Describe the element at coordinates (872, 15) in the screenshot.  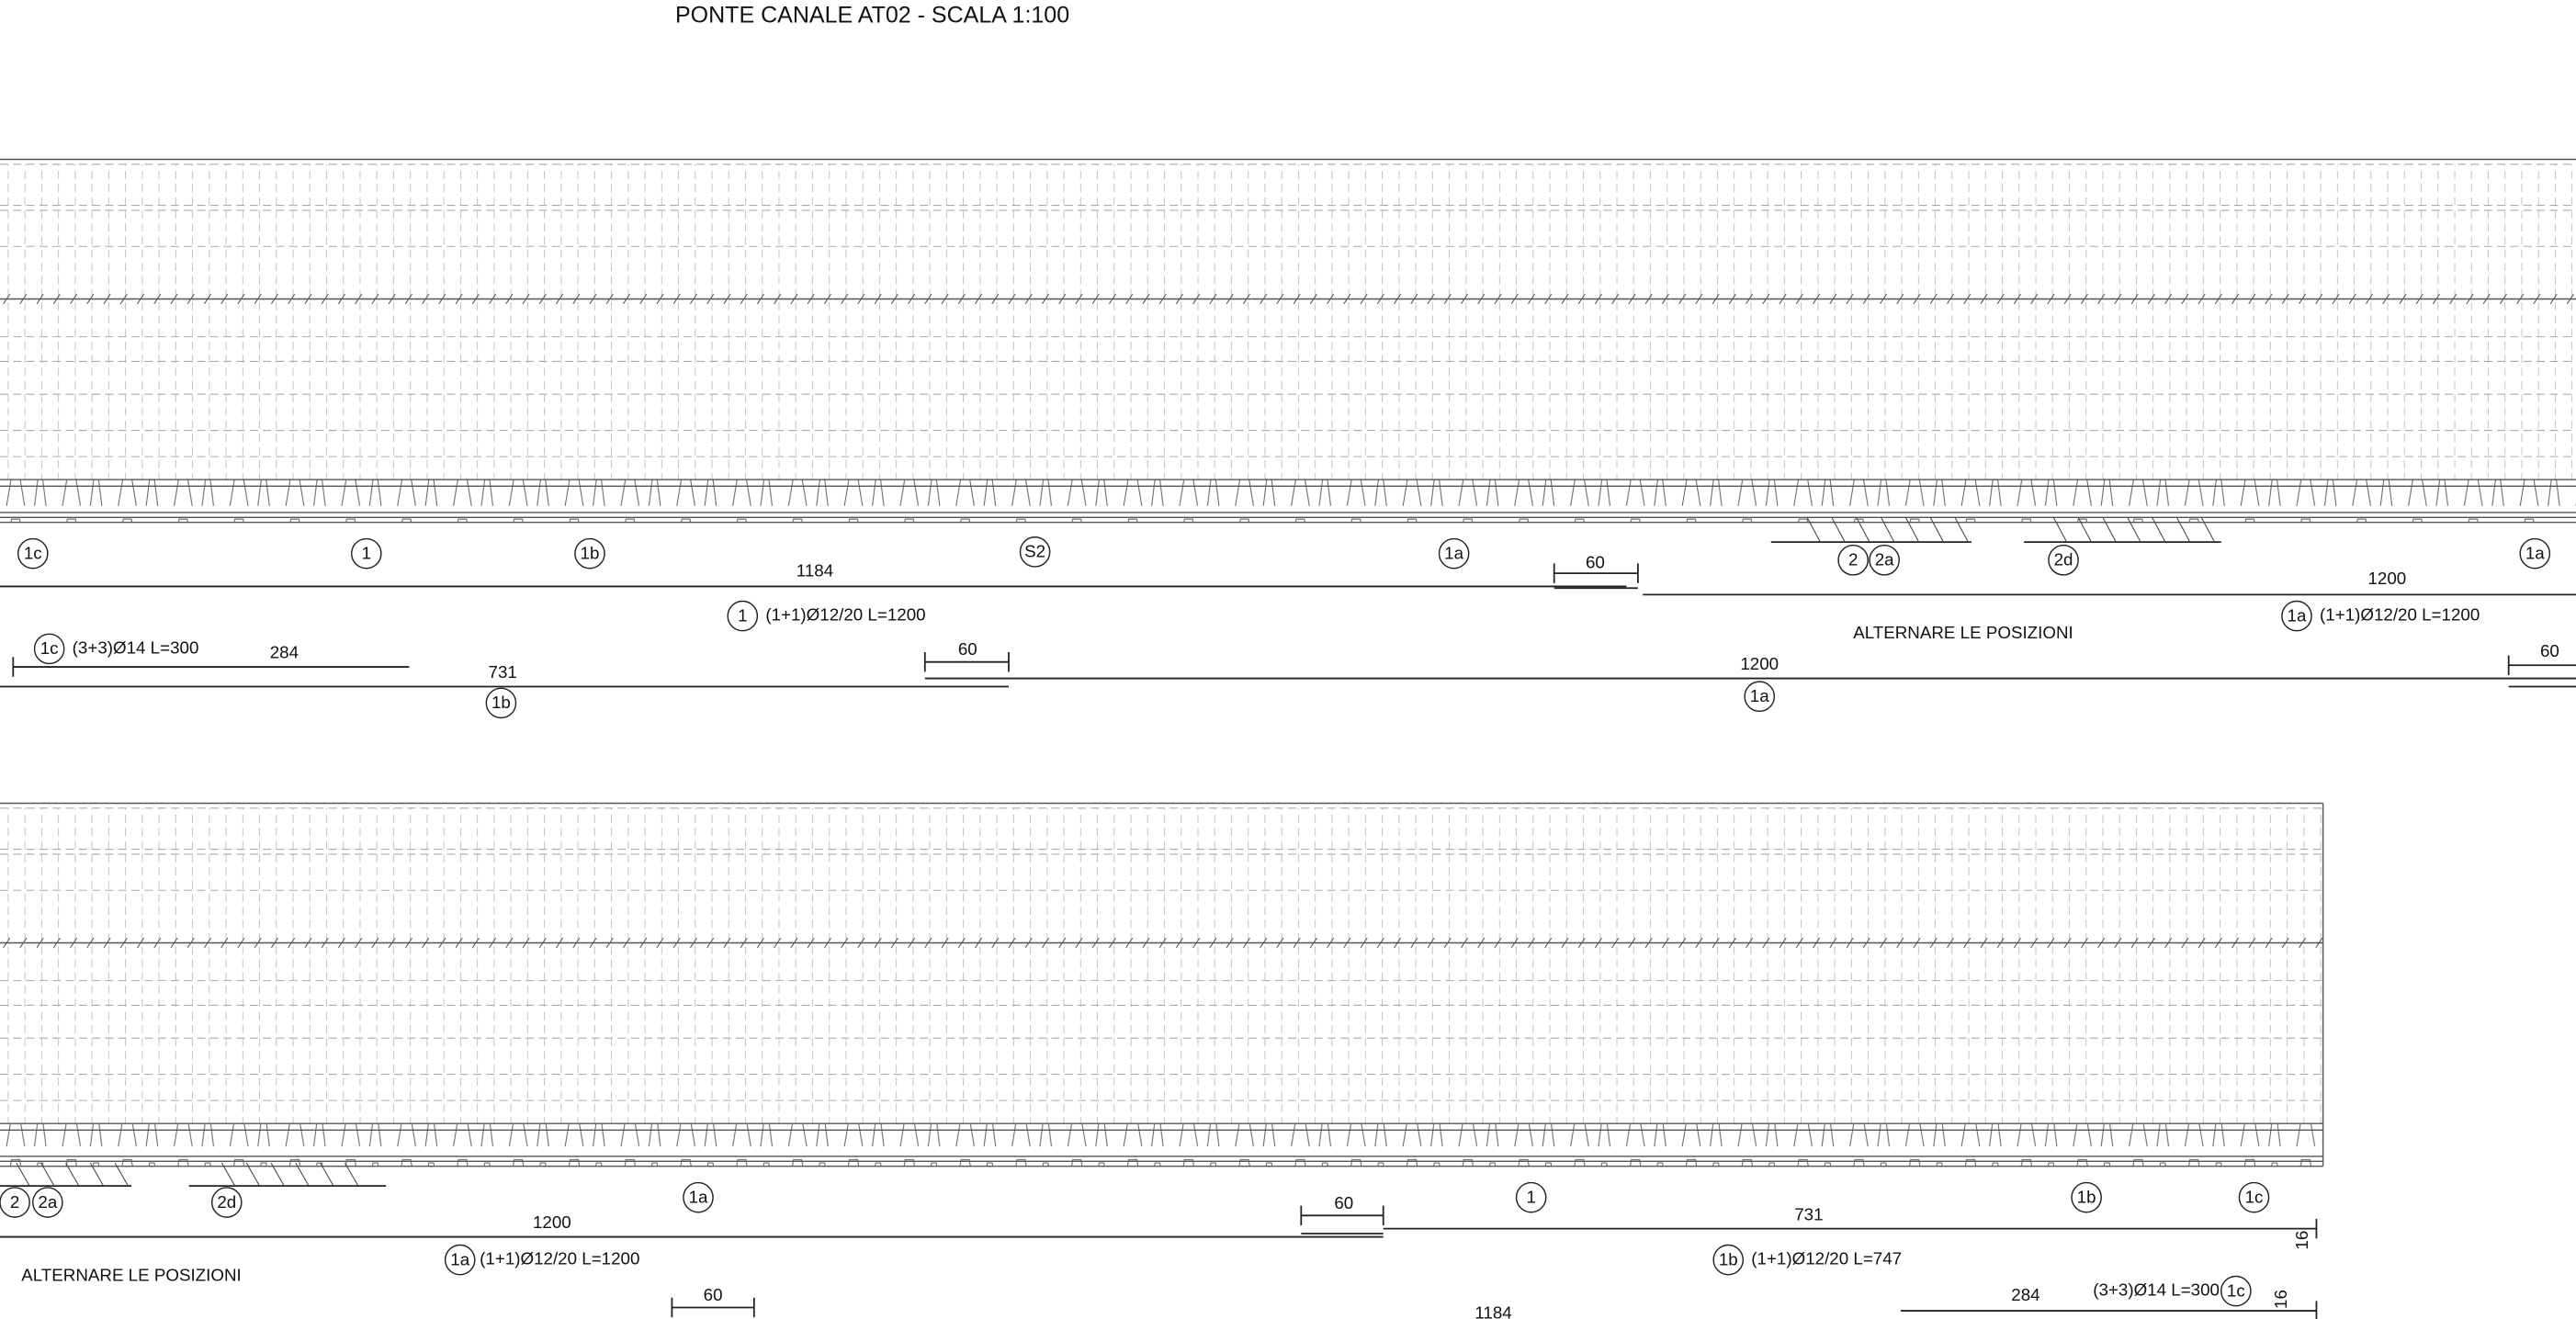
I see `drawing-title: PONTE CANALE AT02 - SCALA 1:100` at that location.